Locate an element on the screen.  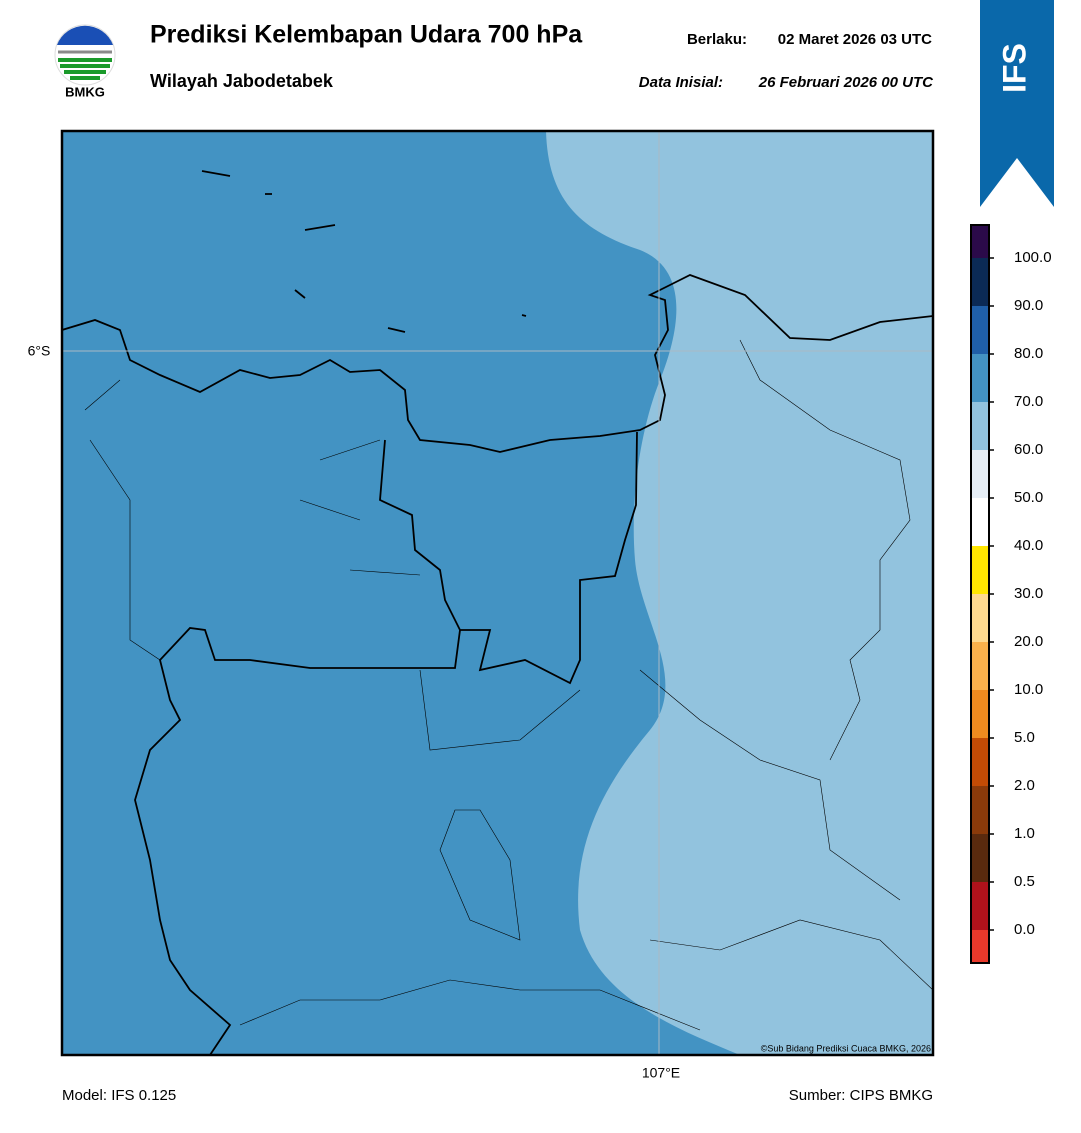
colorbar-label: 30.0 is located at coordinates (1028, 593).